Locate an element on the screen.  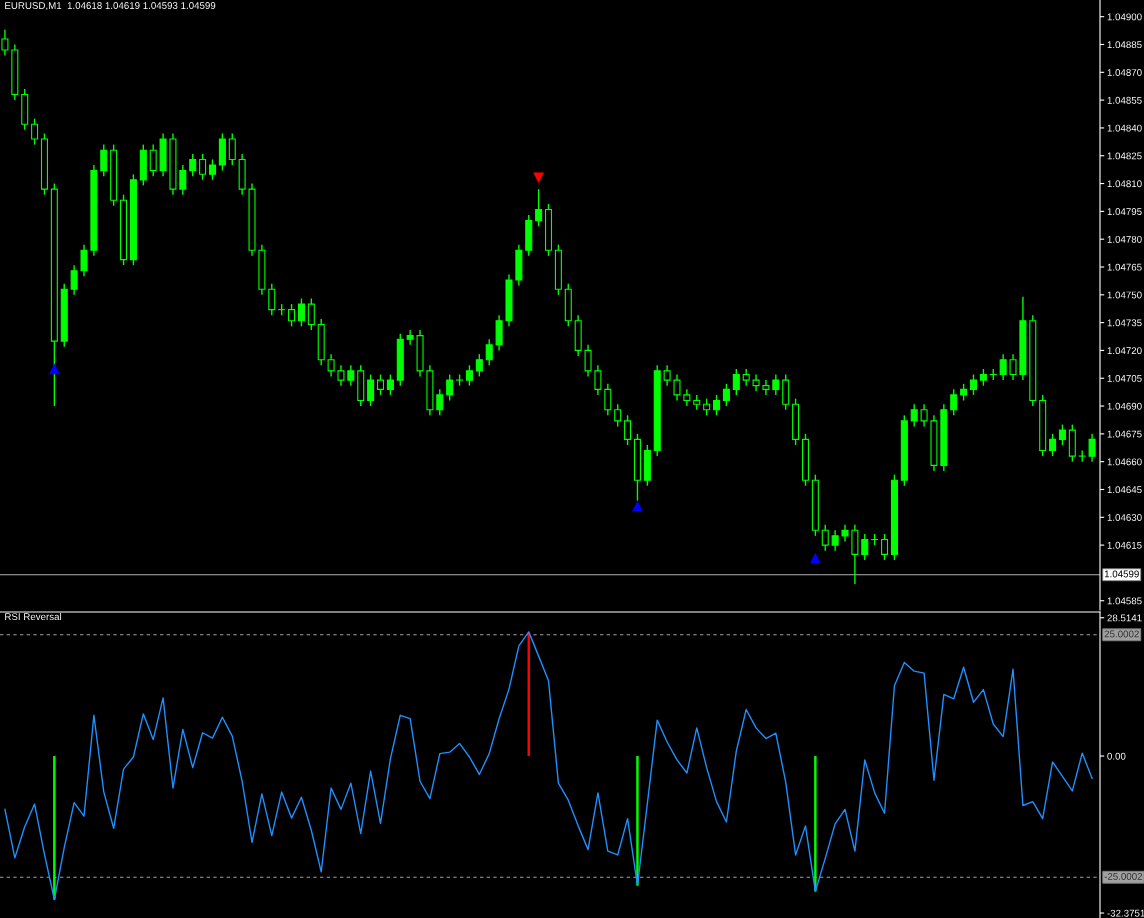
y-tick-label: 1.04720 is located at coordinates (1124, 351).